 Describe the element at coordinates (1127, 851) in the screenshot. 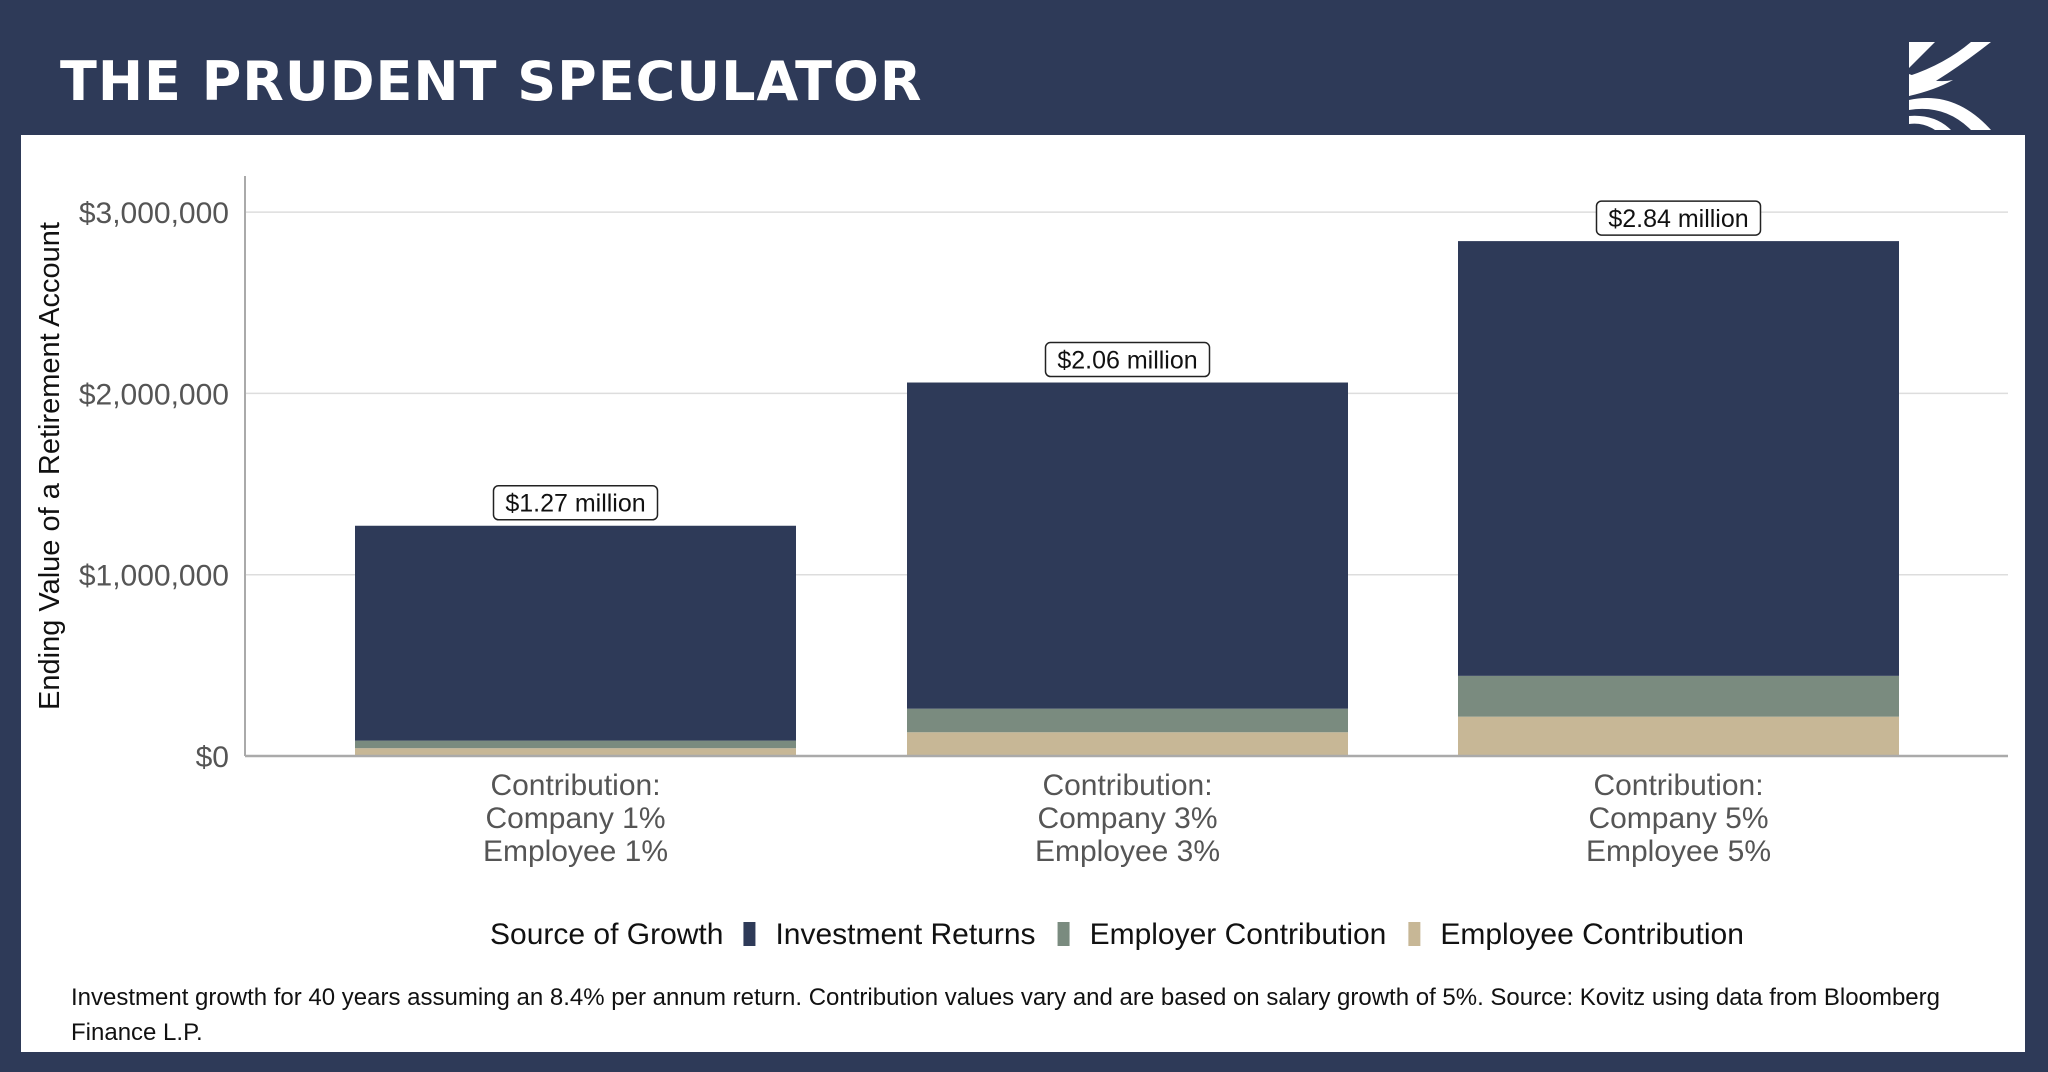

I see `x-tick-label: Employee 3%` at that location.